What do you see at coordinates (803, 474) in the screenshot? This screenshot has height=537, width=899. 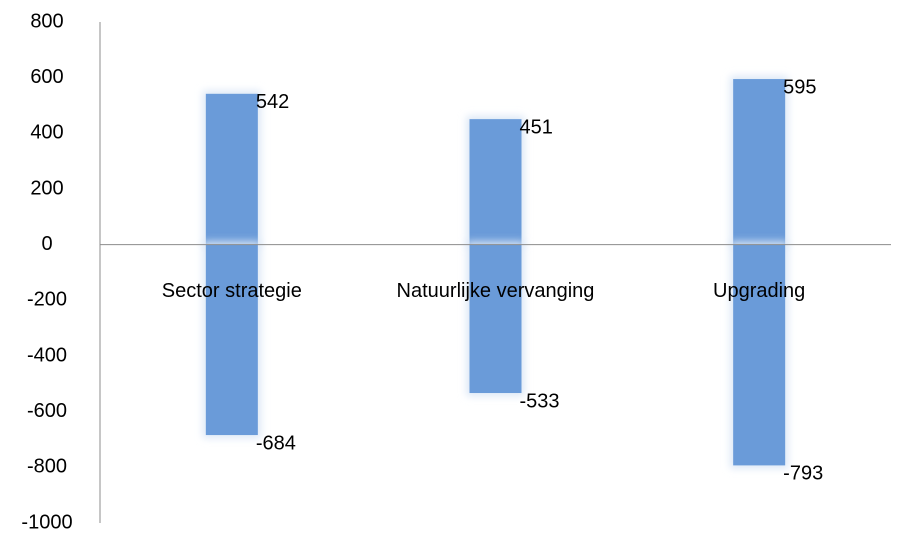 I see `data-label: -793` at bounding box center [803, 474].